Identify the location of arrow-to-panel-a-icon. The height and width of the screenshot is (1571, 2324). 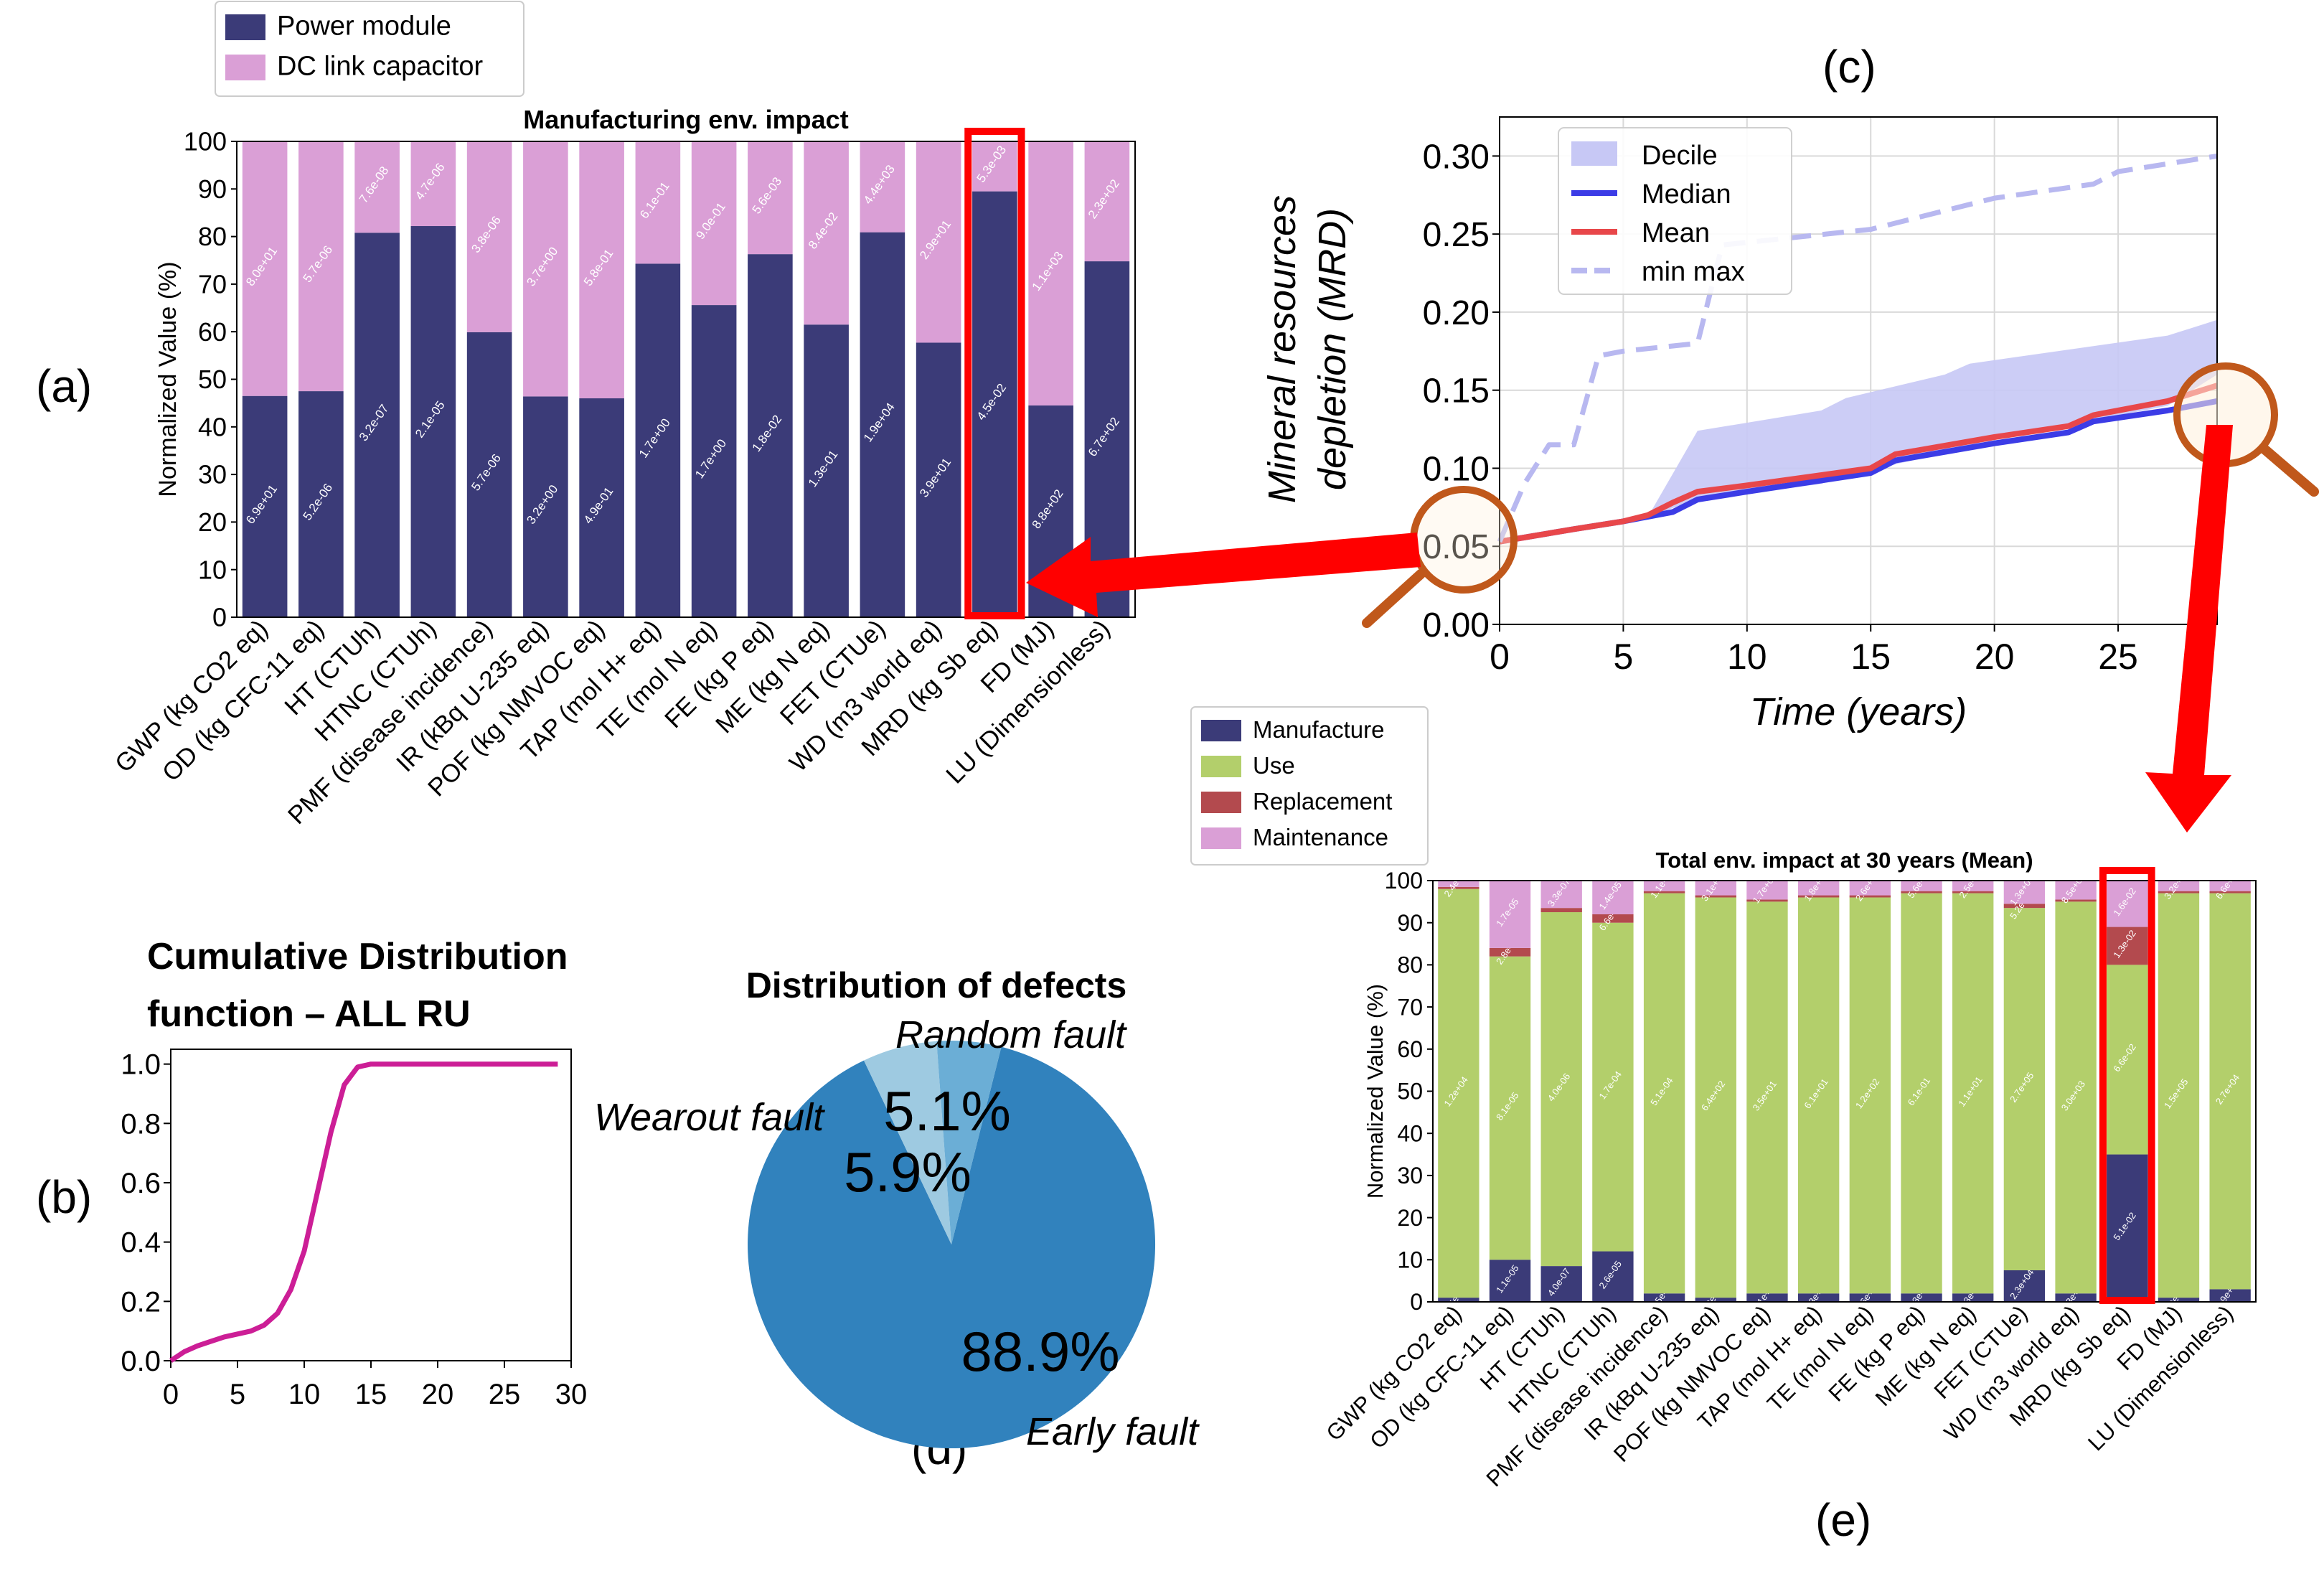
(1223, 575).